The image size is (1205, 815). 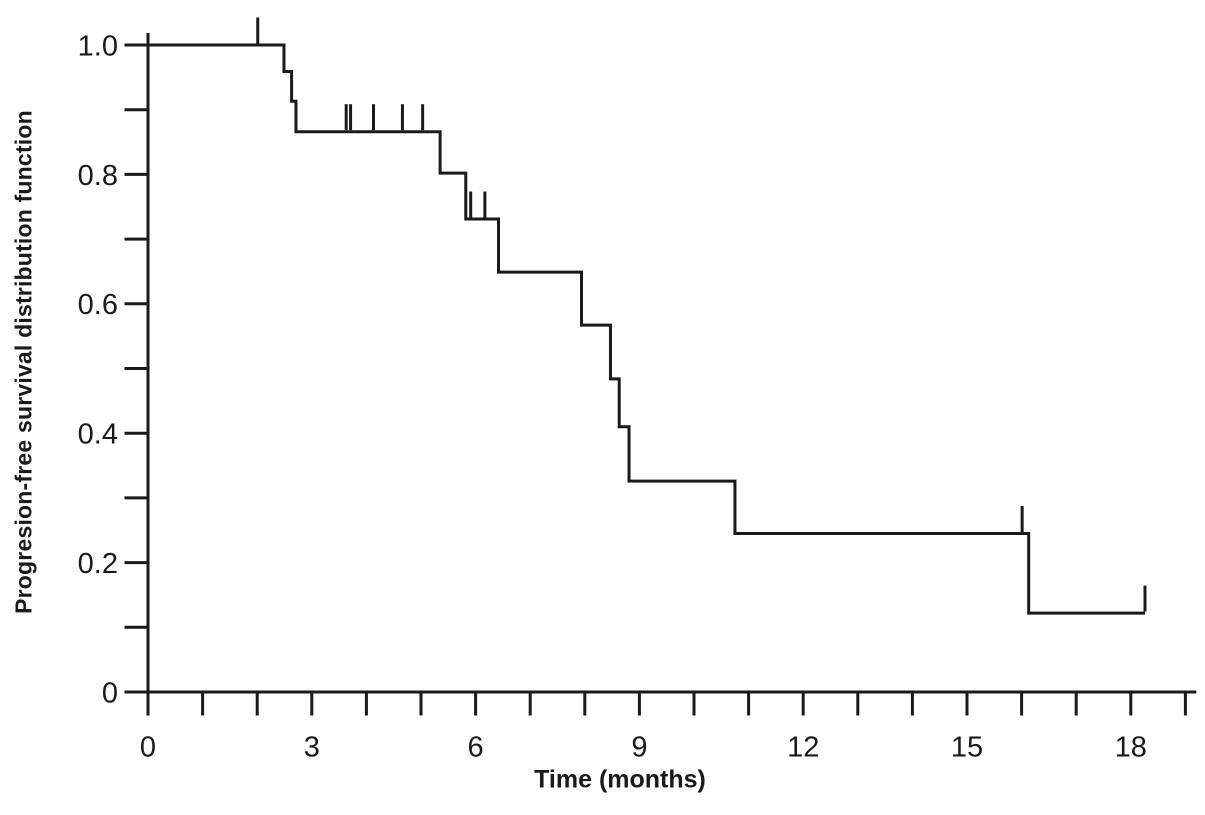 I want to click on x-tick-label: 3, so click(x=312, y=747).